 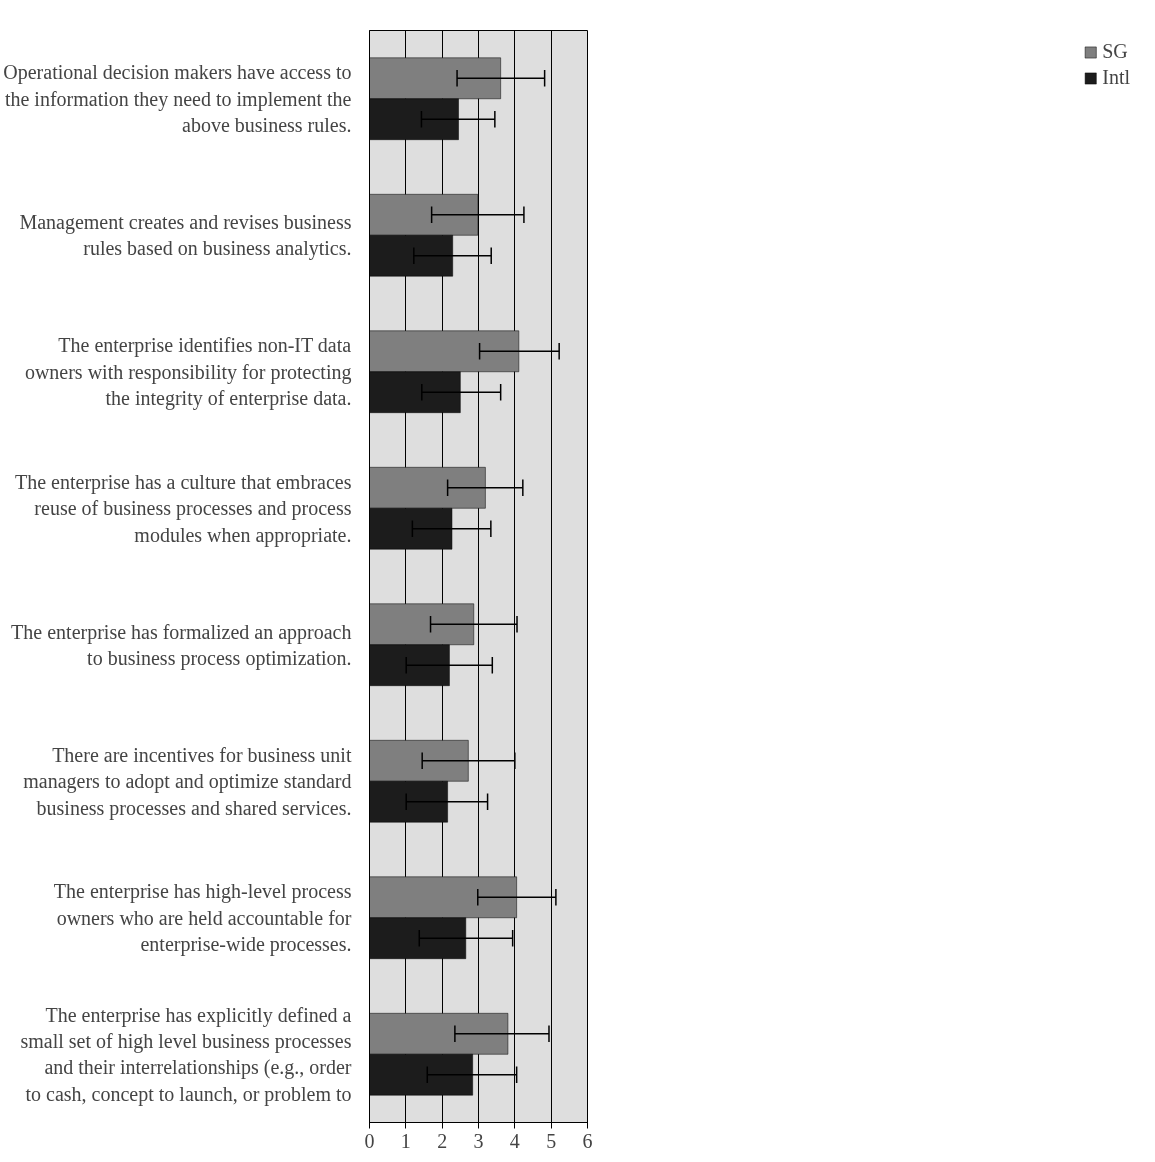 What do you see at coordinates (478, 1140) in the screenshot?
I see `x-tick-label: 3` at bounding box center [478, 1140].